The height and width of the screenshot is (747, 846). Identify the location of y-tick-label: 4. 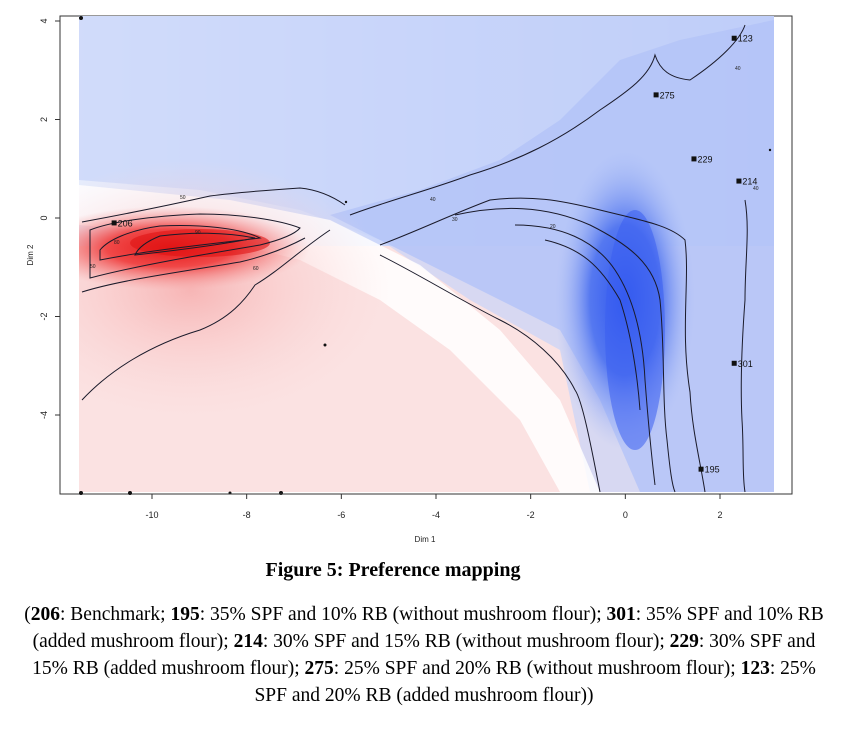
(44, 20).